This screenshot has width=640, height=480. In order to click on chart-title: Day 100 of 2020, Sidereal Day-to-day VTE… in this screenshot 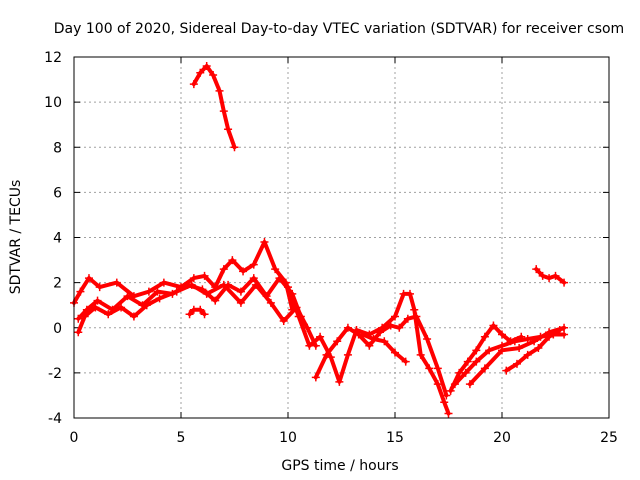, I will do `click(339, 29)`.